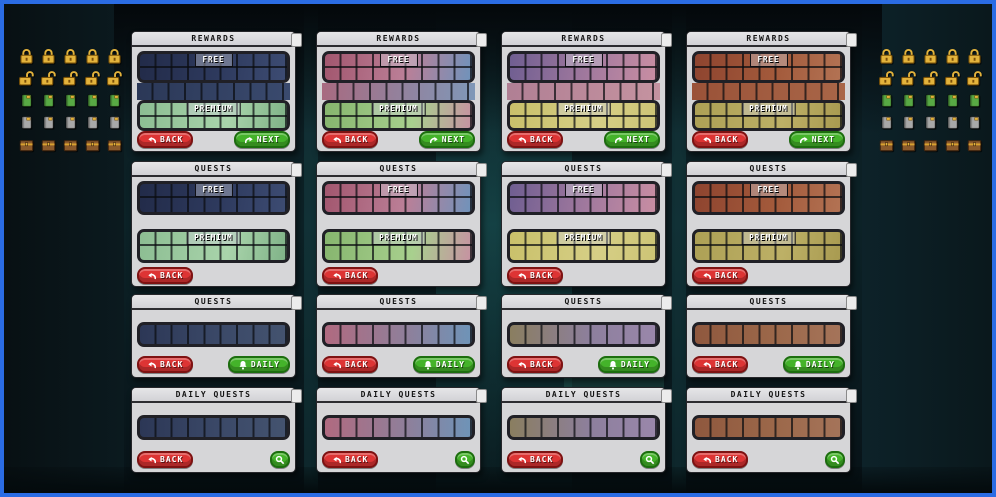 The height and width of the screenshot is (497, 996). What do you see at coordinates (619, 140) in the screenshot?
I see `redo-arrow-icon` at bounding box center [619, 140].